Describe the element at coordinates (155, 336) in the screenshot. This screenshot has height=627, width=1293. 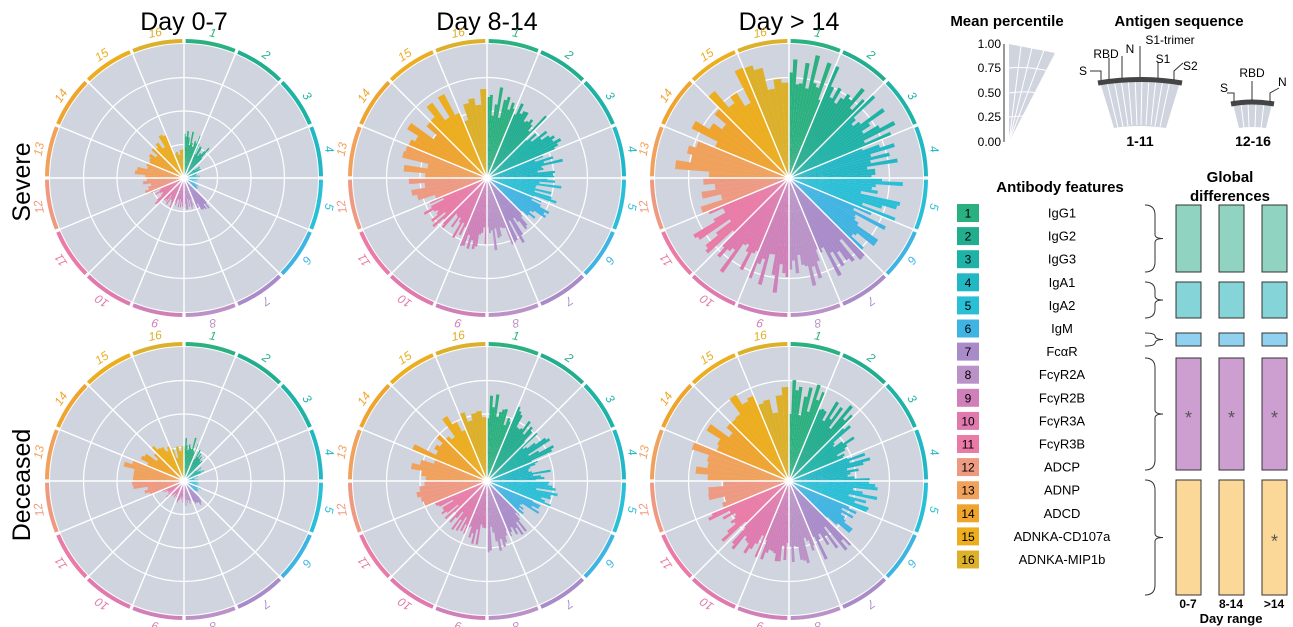
I see `group-label-16: 16` at that location.